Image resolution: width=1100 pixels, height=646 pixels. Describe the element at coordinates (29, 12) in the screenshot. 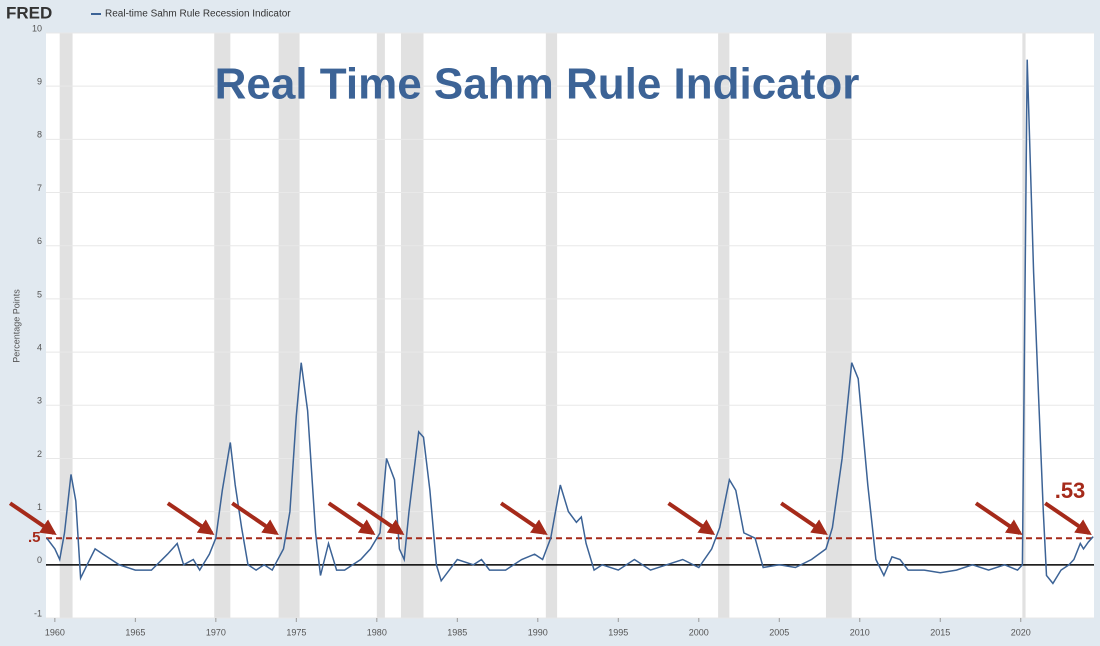

I see `brand: FRED` at that location.